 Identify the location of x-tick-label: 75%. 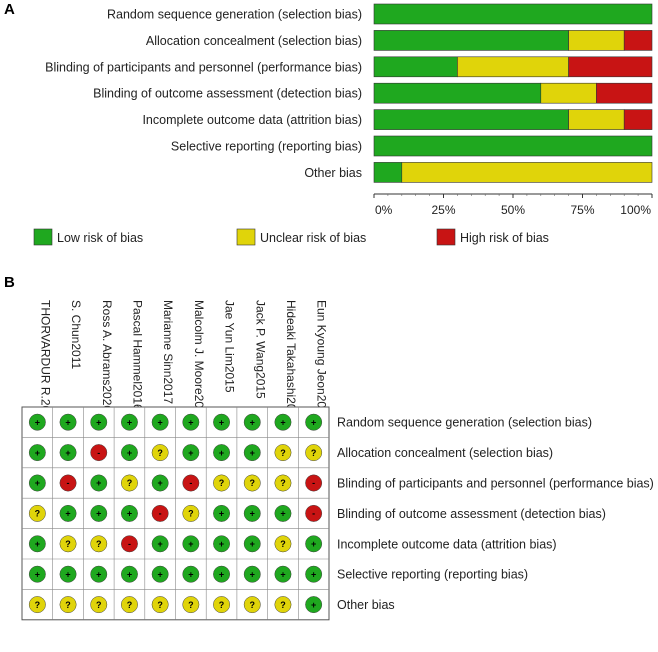
(582, 210).